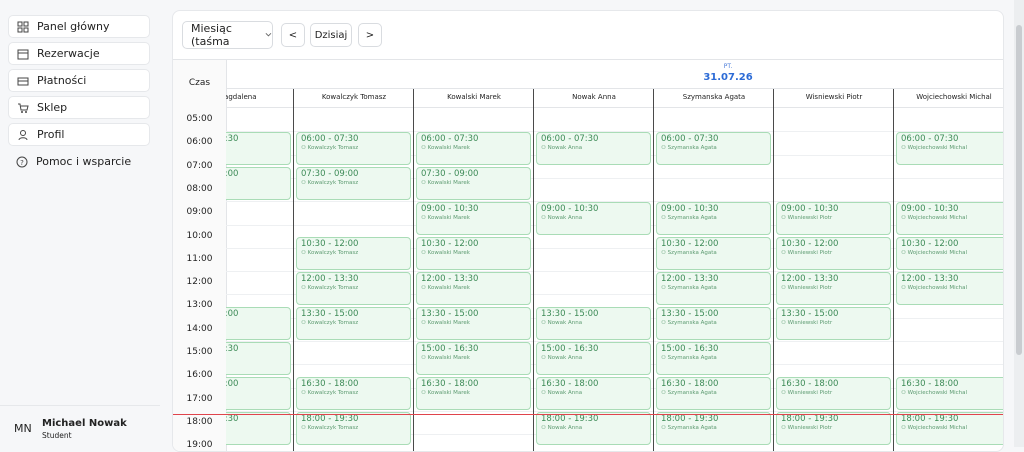  I want to click on booking: 18:00 - 19:30⚇ a Magdalena, so click(258, 428).